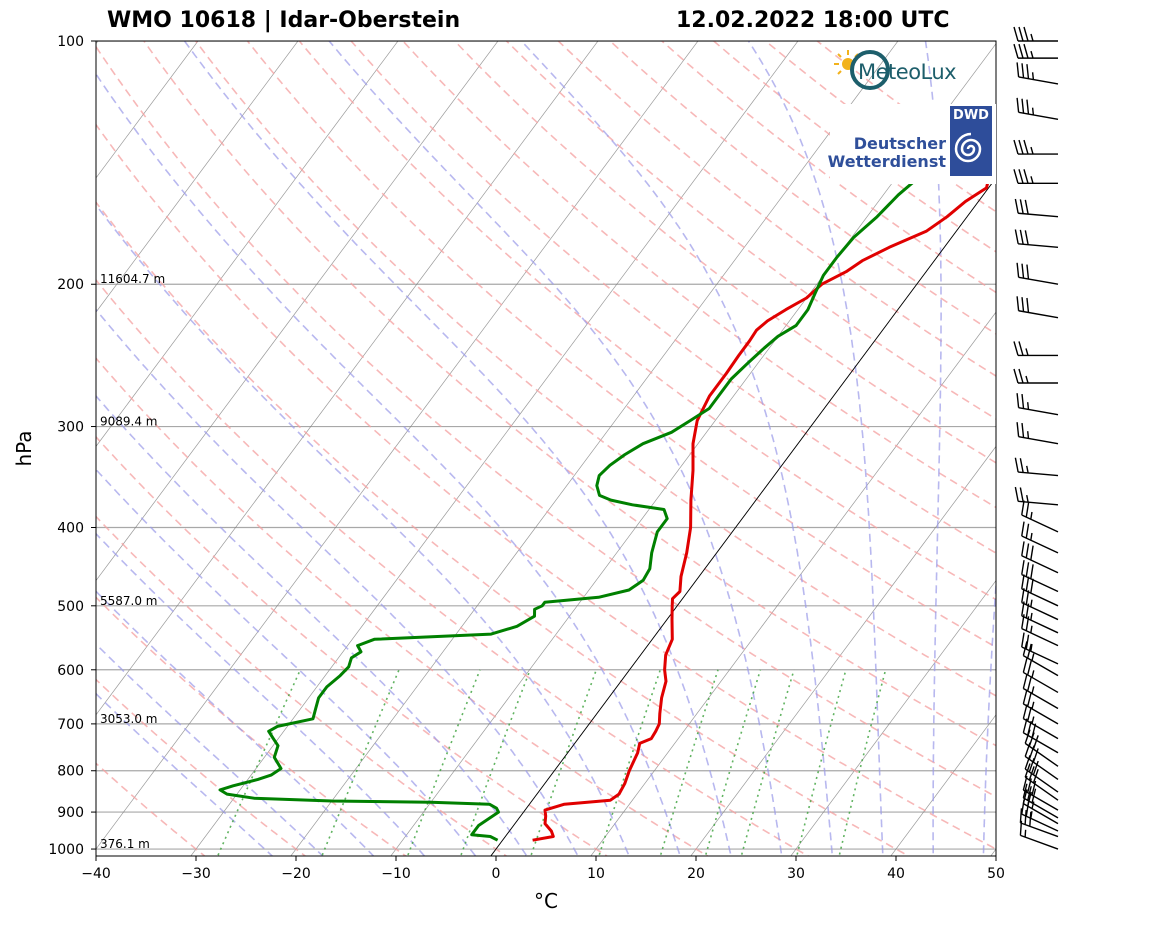  What do you see at coordinates (70, 671) in the screenshot?
I see `y-tick-label: 600` at bounding box center [70, 671].